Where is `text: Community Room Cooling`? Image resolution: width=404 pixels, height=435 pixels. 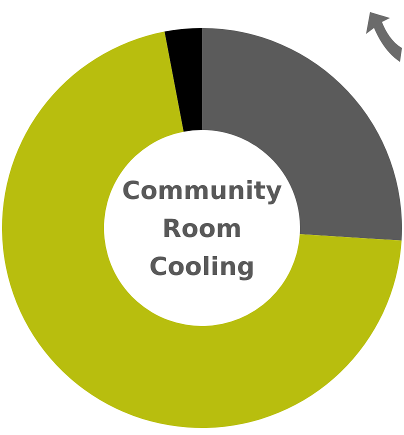
text: Community Room Cooling is located at coordinates (202, 228).